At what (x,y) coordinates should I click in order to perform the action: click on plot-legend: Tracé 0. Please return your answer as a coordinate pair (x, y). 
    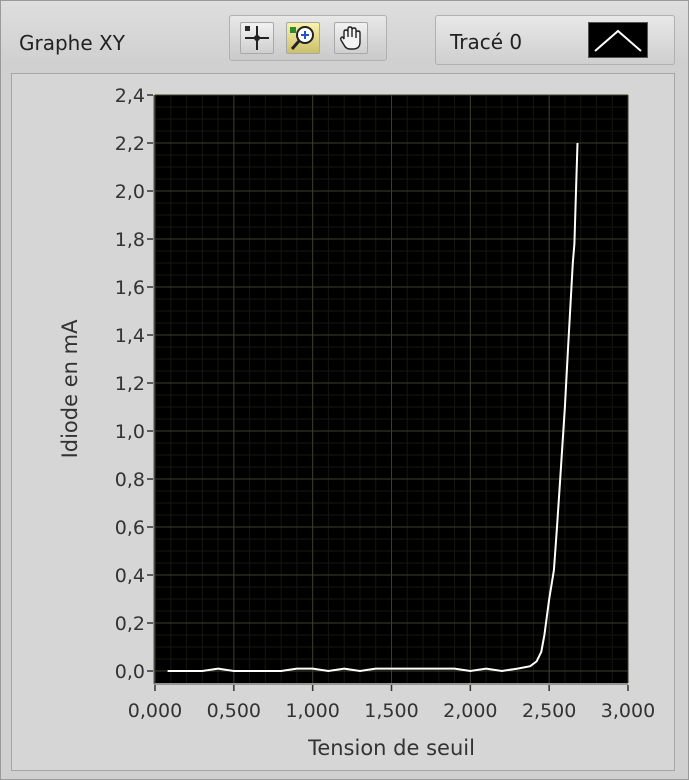
    Looking at the image, I should click on (555, 40).